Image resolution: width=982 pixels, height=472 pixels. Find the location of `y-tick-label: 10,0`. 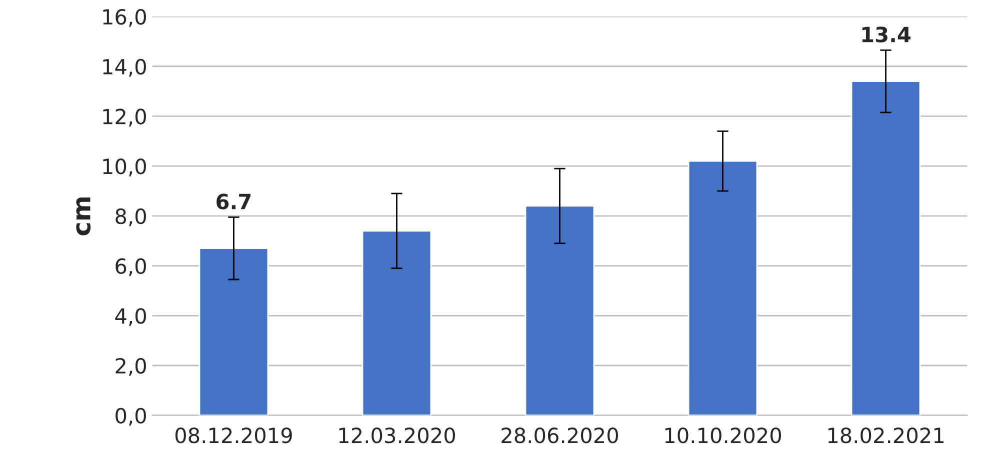

y-tick-label: 10,0 is located at coordinates (124, 167).